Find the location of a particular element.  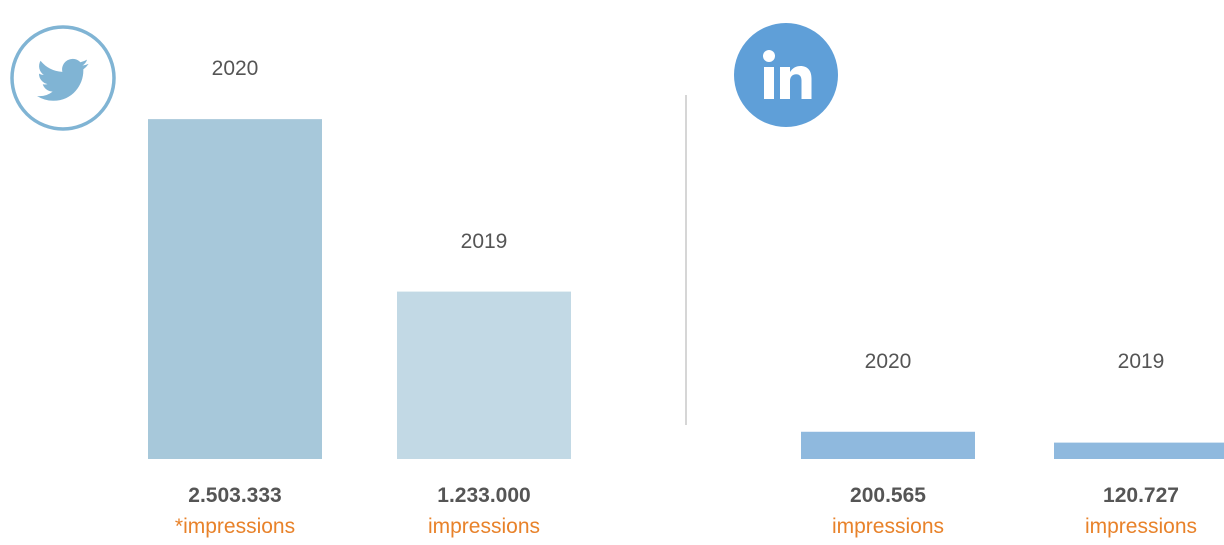

twitter-icon is located at coordinates (63, 78).